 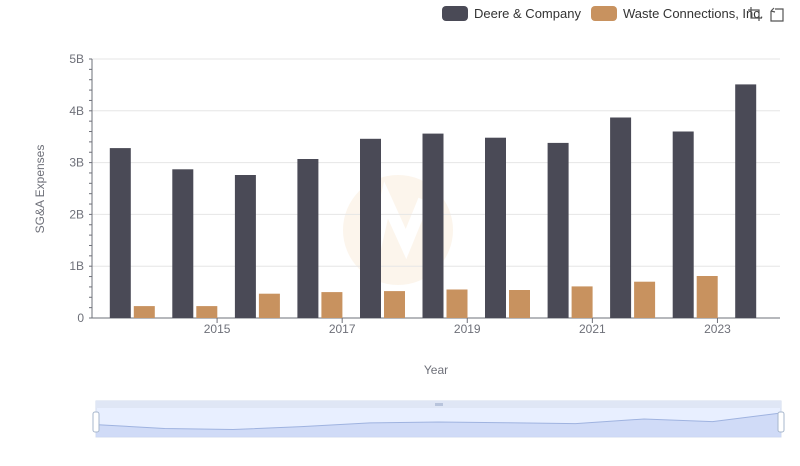 I want to click on slider-preview-area, so click(x=438, y=425).